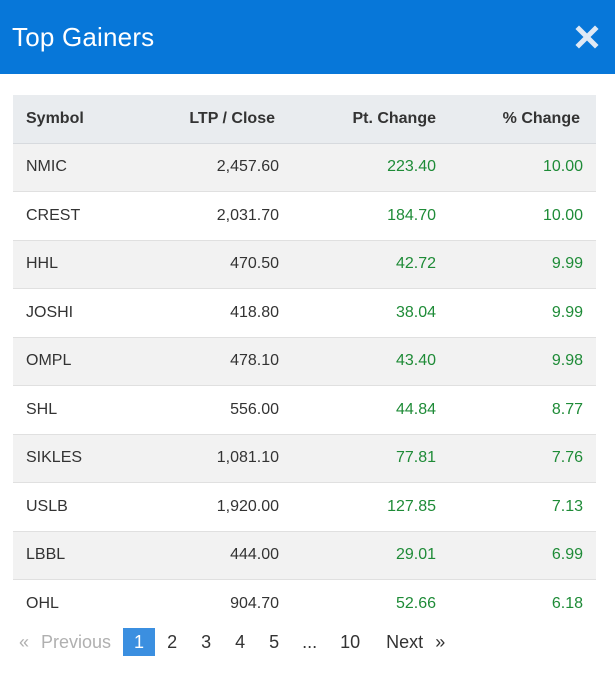  Describe the element at coordinates (73, 410) in the screenshot. I see `cell-symbol: SHL` at that location.